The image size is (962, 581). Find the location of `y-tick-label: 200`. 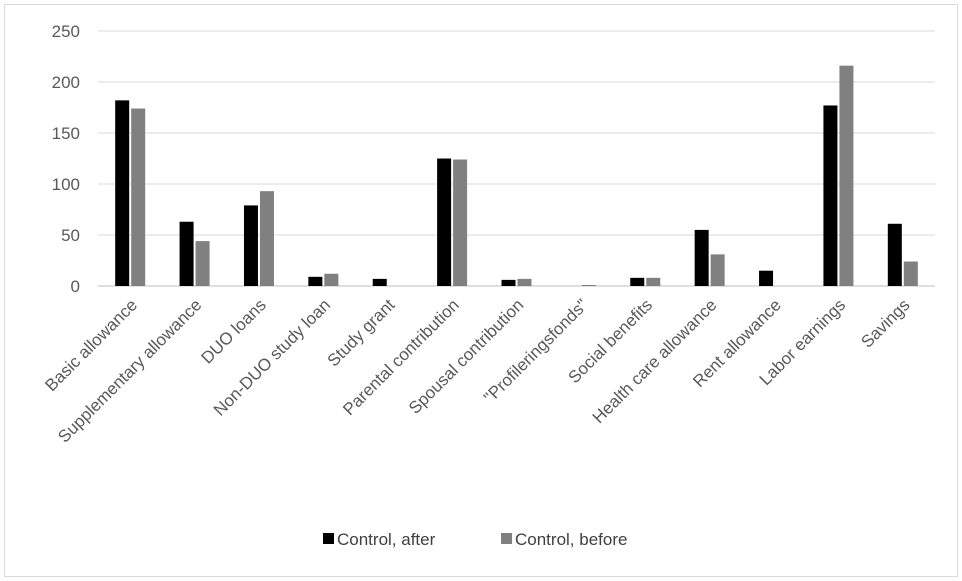

y-tick-label: 200 is located at coordinates (66, 82).